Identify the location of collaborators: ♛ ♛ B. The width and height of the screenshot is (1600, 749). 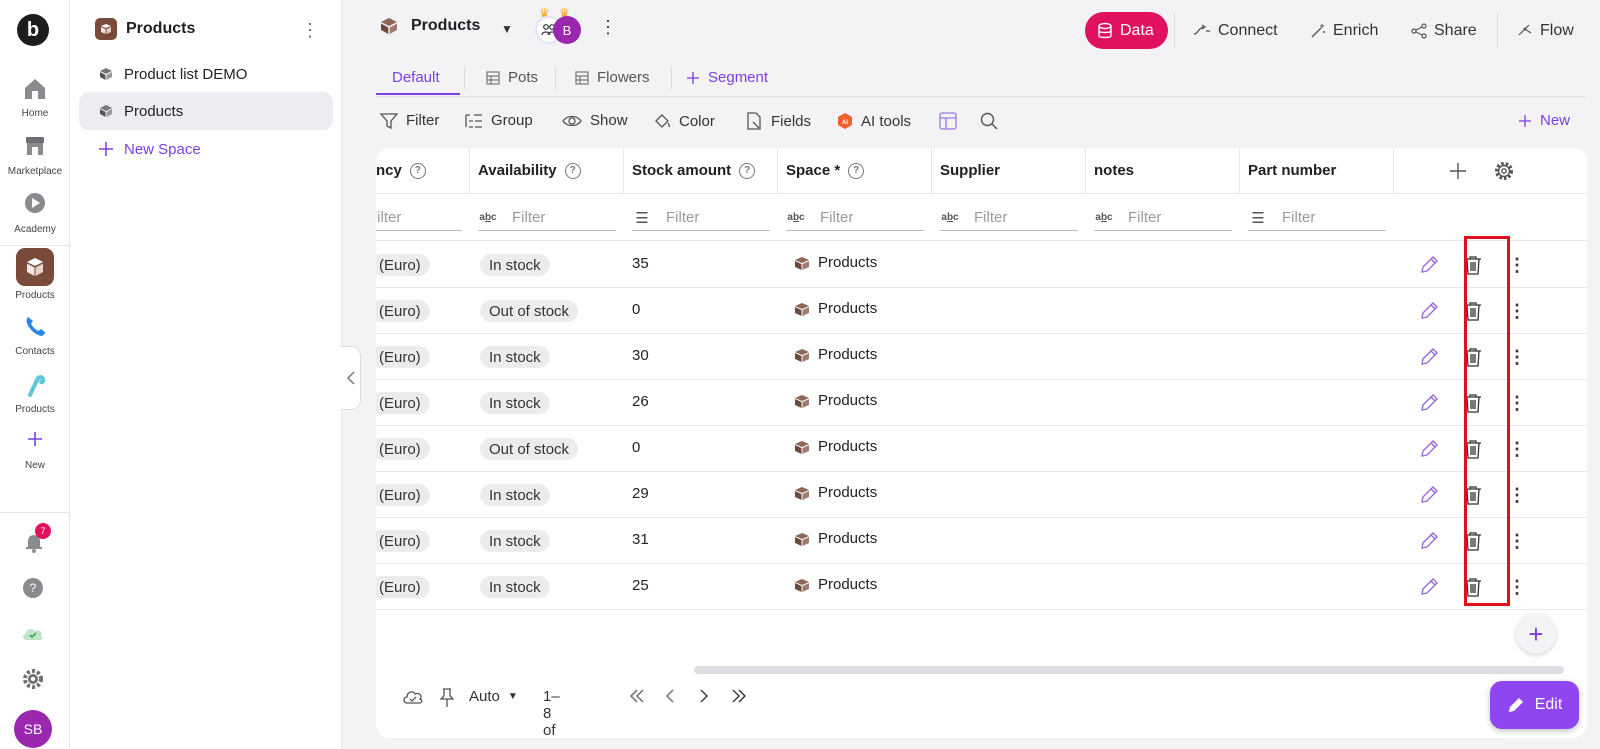
(558, 26).